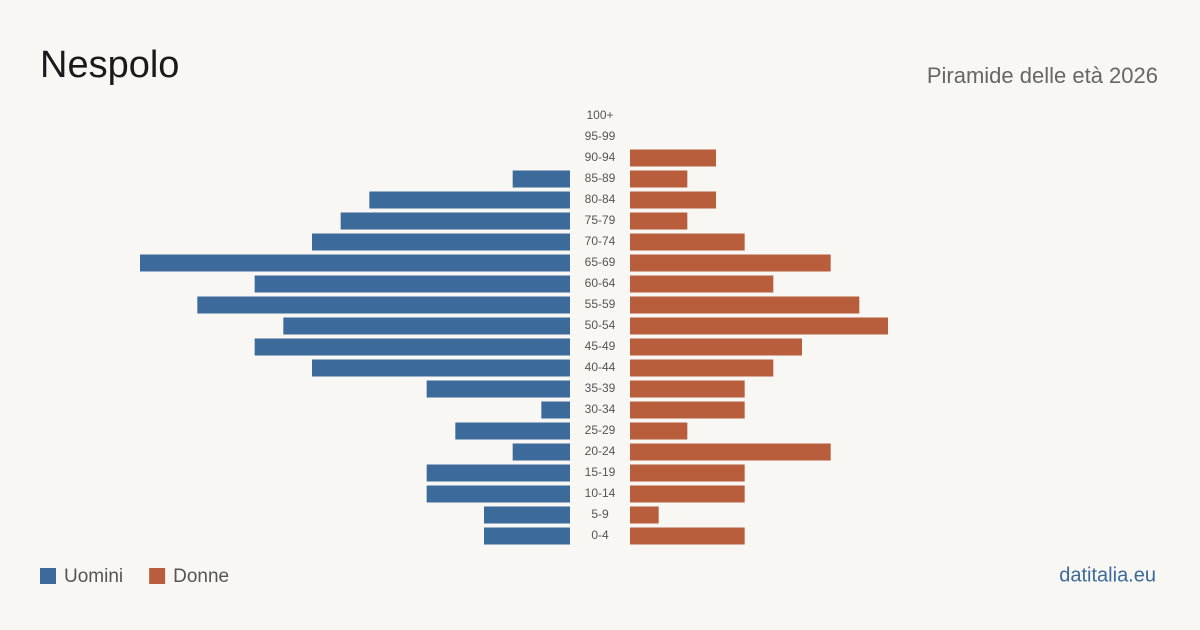 This screenshot has height=630, width=1200. What do you see at coordinates (600, 220) in the screenshot?
I see `age-label: 75-79` at bounding box center [600, 220].